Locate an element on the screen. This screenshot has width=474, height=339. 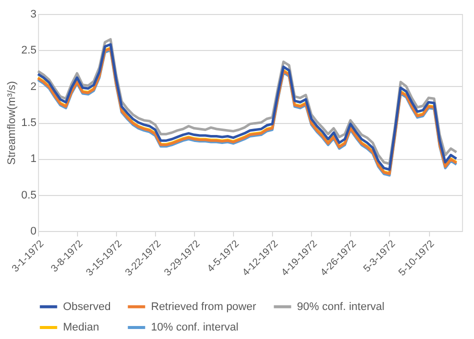
y-tick-label: 2.5 is located at coordinates (28, 50).